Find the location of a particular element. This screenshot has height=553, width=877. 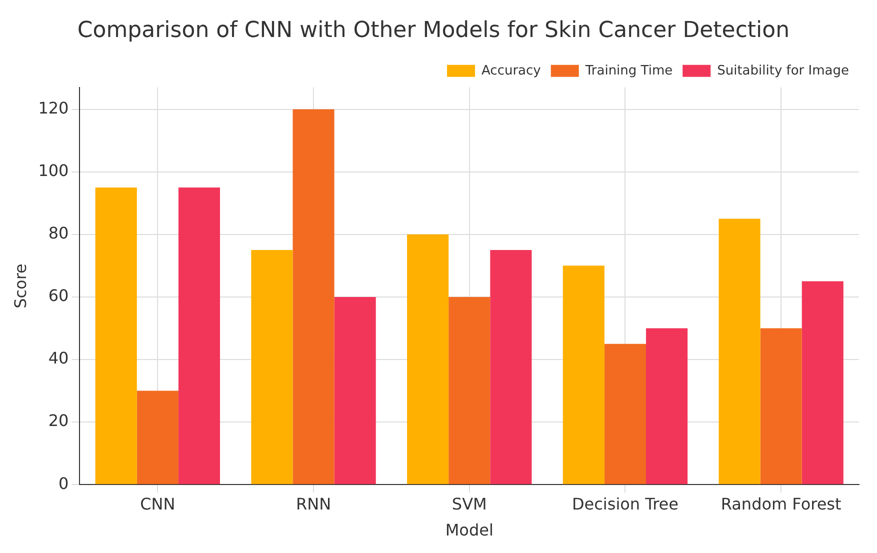

x-tick-label: RNN is located at coordinates (314, 504).